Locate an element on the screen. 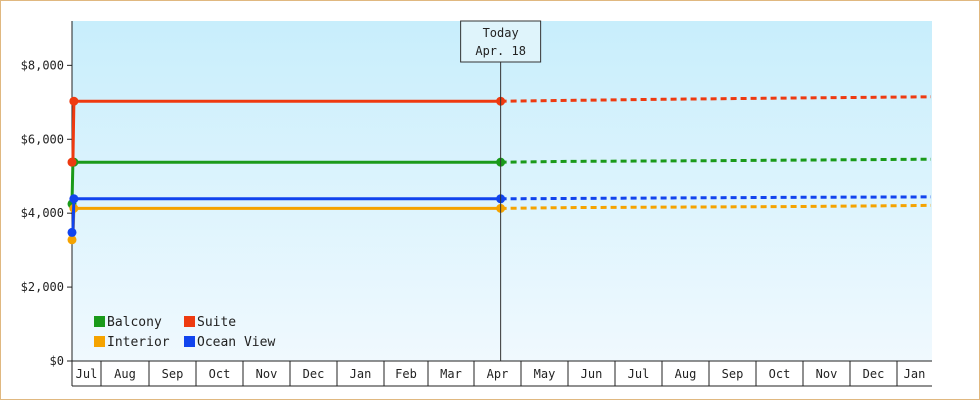 This screenshot has height=401, width=980. suite-legend-swatch is located at coordinates (189, 321).